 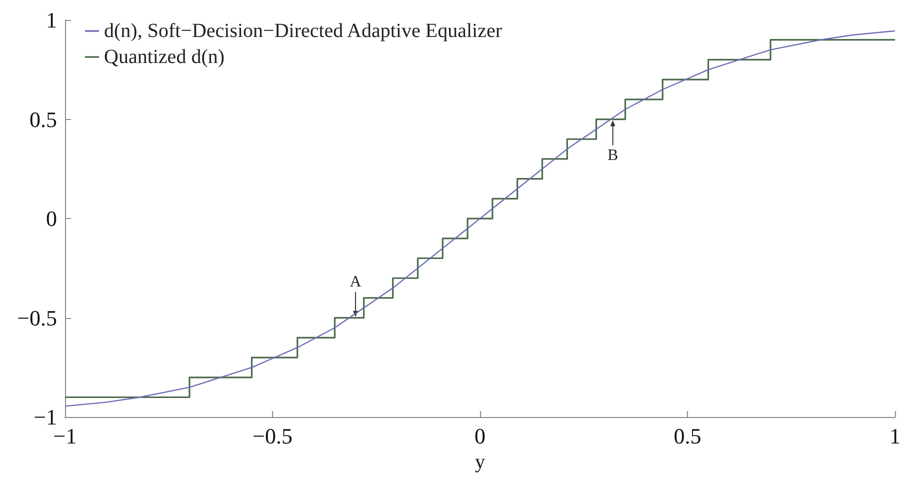 What do you see at coordinates (37, 317) in the screenshot?
I see `y-tick-label: −0.5` at bounding box center [37, 317].